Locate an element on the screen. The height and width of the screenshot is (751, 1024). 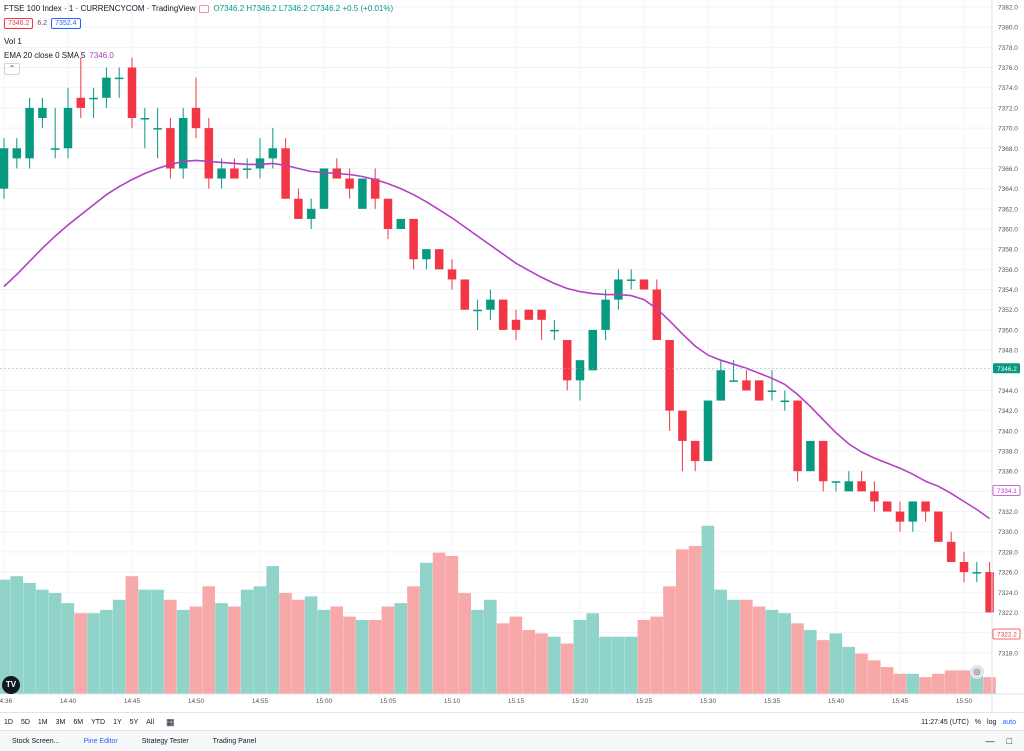
price-tick-label: 7350.0 is located at coordinates (1008, 330).